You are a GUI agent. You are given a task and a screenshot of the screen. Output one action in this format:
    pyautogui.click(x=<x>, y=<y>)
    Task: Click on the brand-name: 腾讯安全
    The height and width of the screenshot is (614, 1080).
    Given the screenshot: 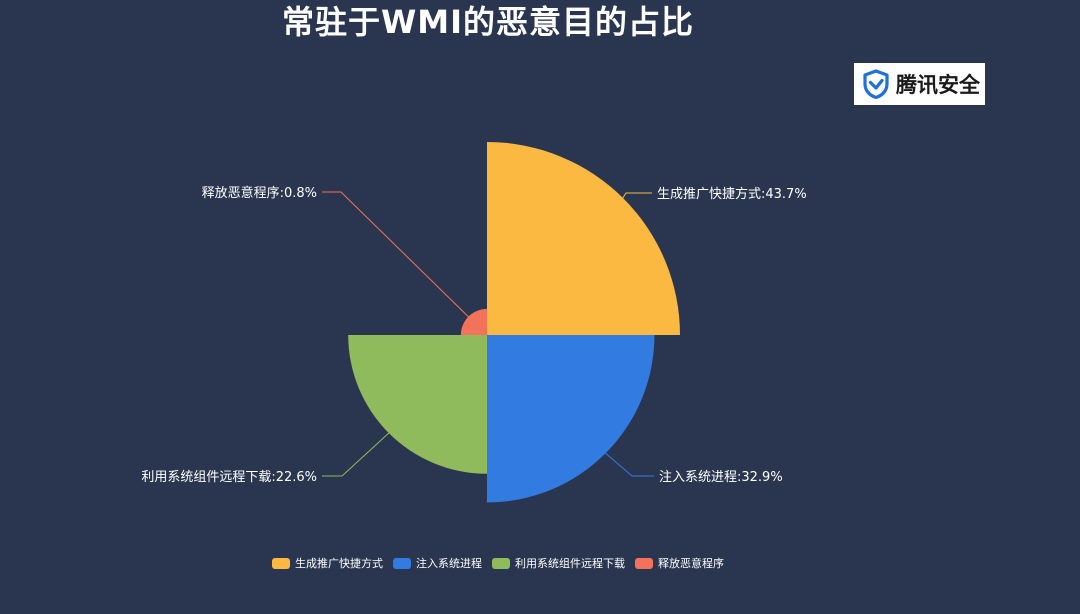 What is the action you would take?
    pyautogui.click(x=938, y=85)
    